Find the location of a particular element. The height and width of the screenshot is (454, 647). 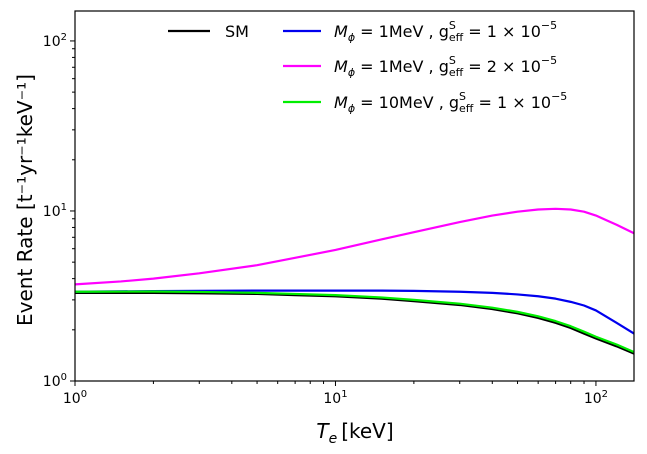

x-tick-label: 101 is located at coordinates (335, 398).